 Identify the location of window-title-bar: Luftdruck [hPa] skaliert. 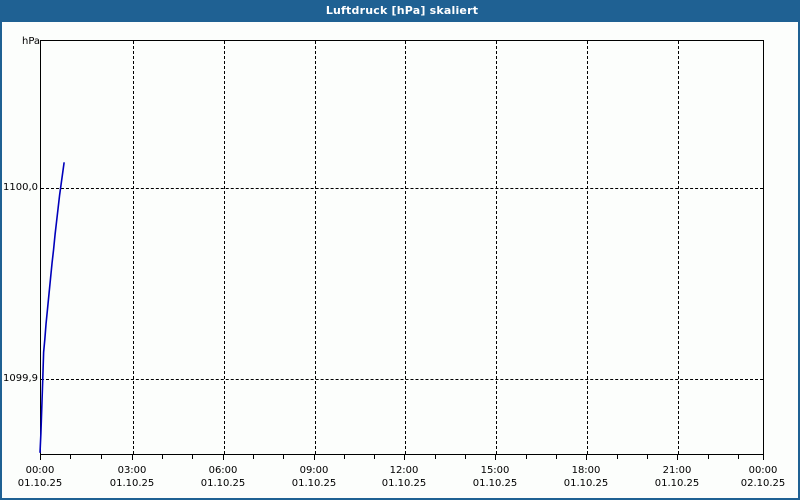
(400, 11).